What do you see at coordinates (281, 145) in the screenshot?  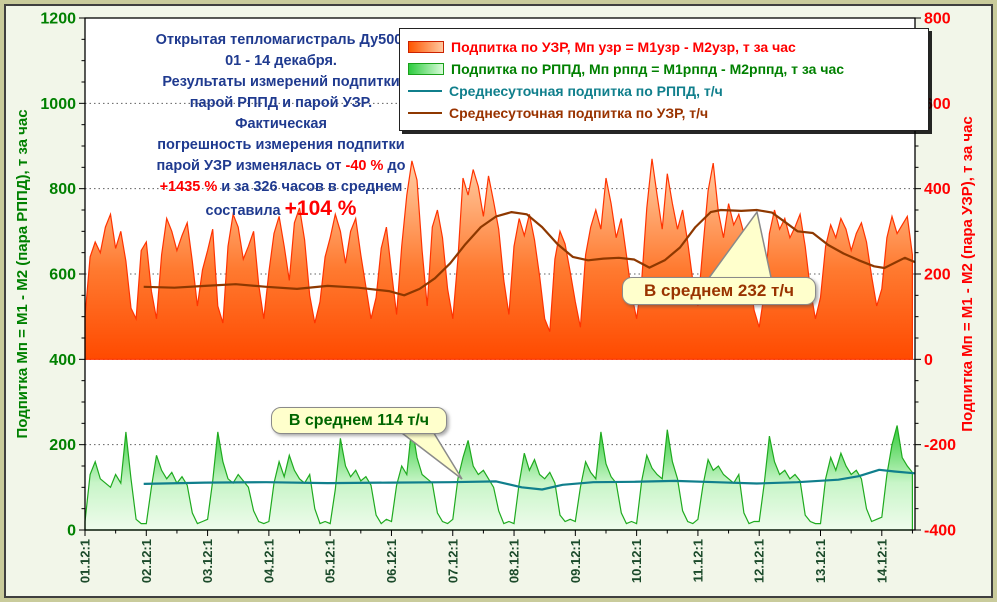 I see `chart-title-line: погрешность измерения подпитки` at bounding box center [281, 145].